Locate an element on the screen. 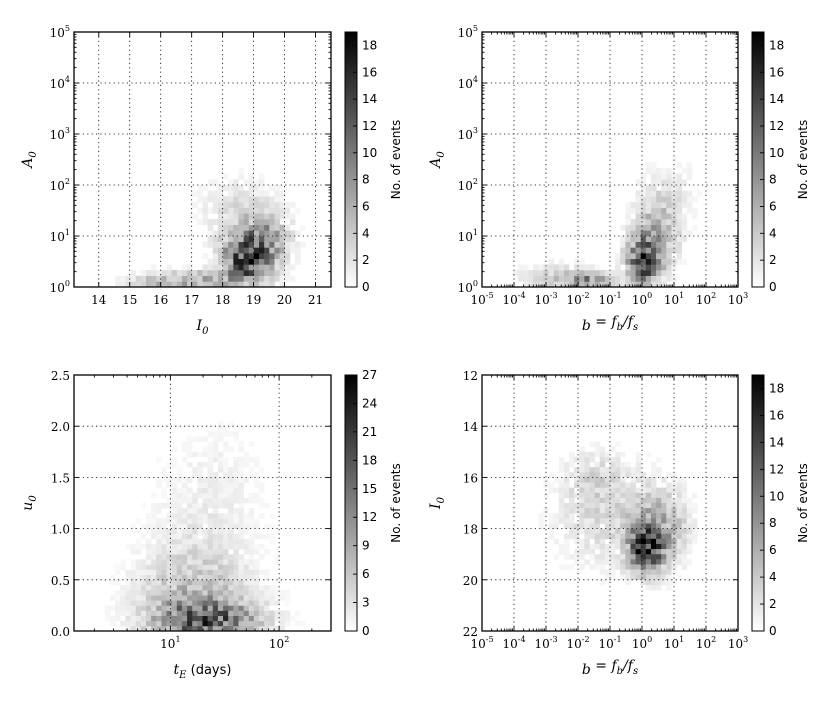  colorbar-tick-label: 10 is located at coordinates (776, 496).